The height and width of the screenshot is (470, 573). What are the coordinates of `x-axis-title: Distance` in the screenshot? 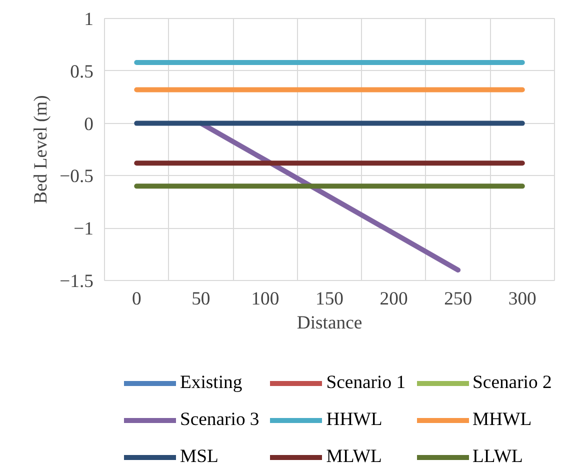 It's located at (329, 323).